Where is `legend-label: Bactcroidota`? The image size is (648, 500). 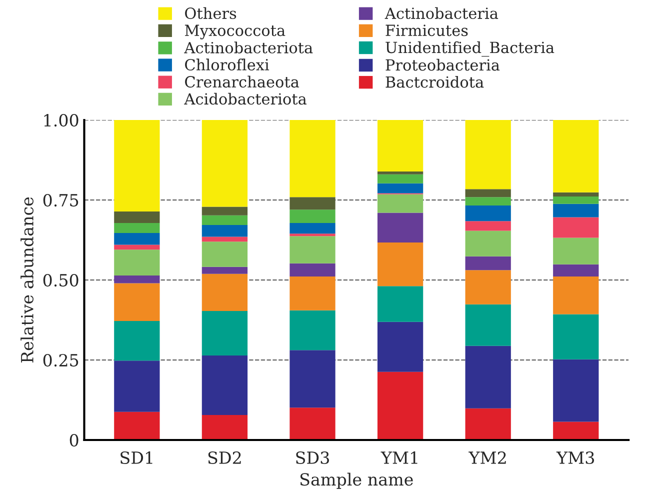
legend-label: Bactcroidota is located at coordinates (435, 82).